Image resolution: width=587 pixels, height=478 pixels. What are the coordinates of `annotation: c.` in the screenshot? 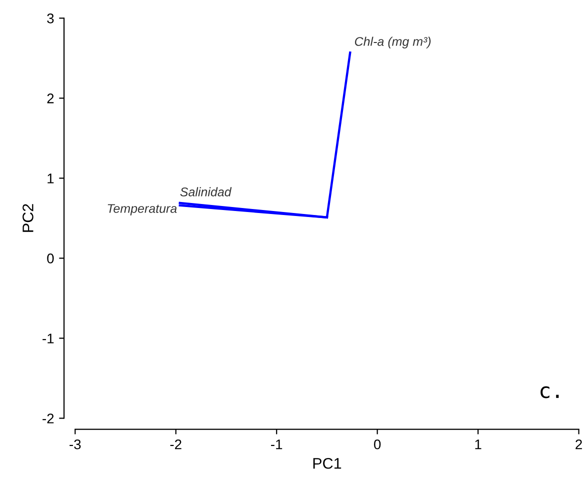 It's located at (549, 392).